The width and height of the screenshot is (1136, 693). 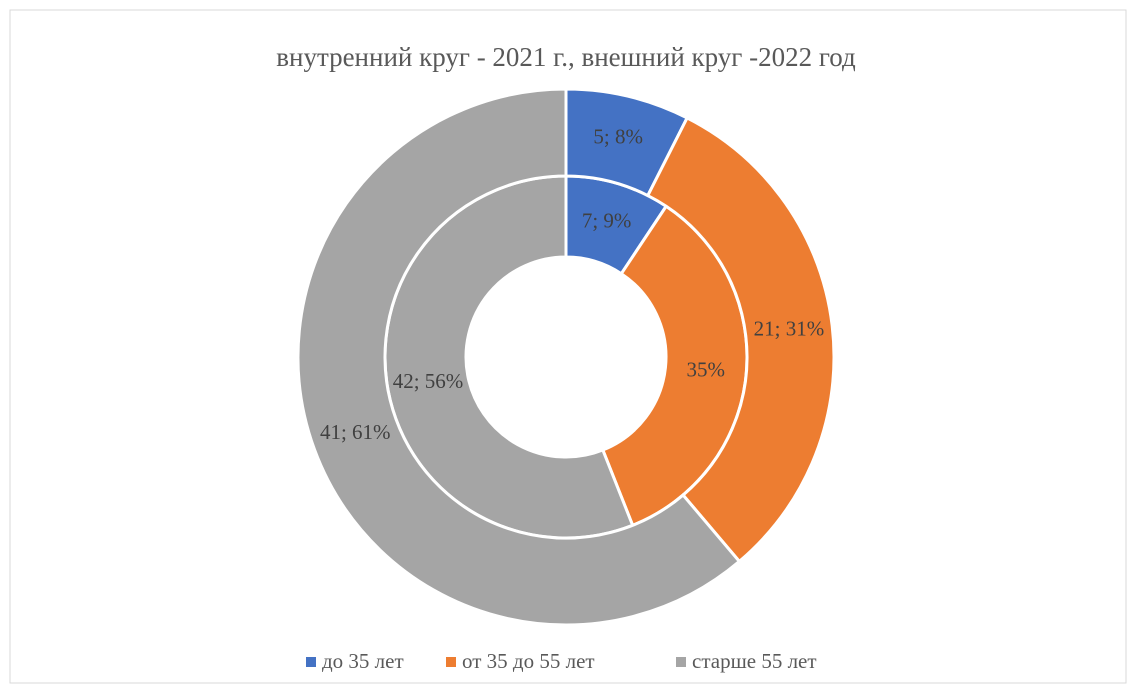 I want to click on data-label: 5; 8%, so click(x=618, y=136).